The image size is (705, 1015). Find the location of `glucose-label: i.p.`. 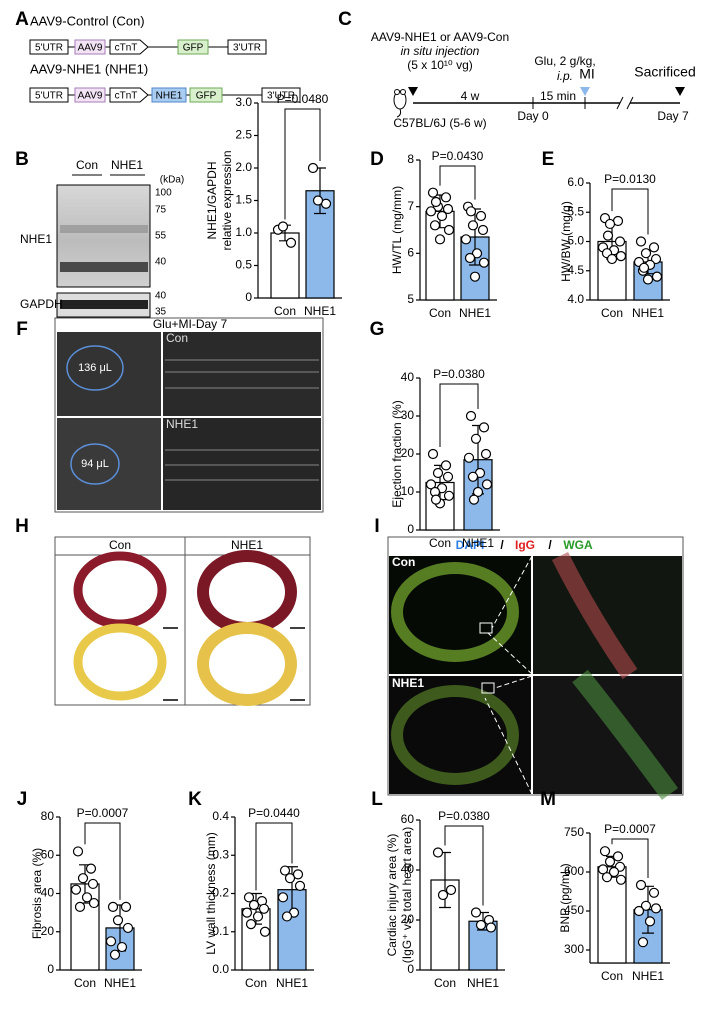

glucose-label: i.p. is located at coordinates (565, 76).